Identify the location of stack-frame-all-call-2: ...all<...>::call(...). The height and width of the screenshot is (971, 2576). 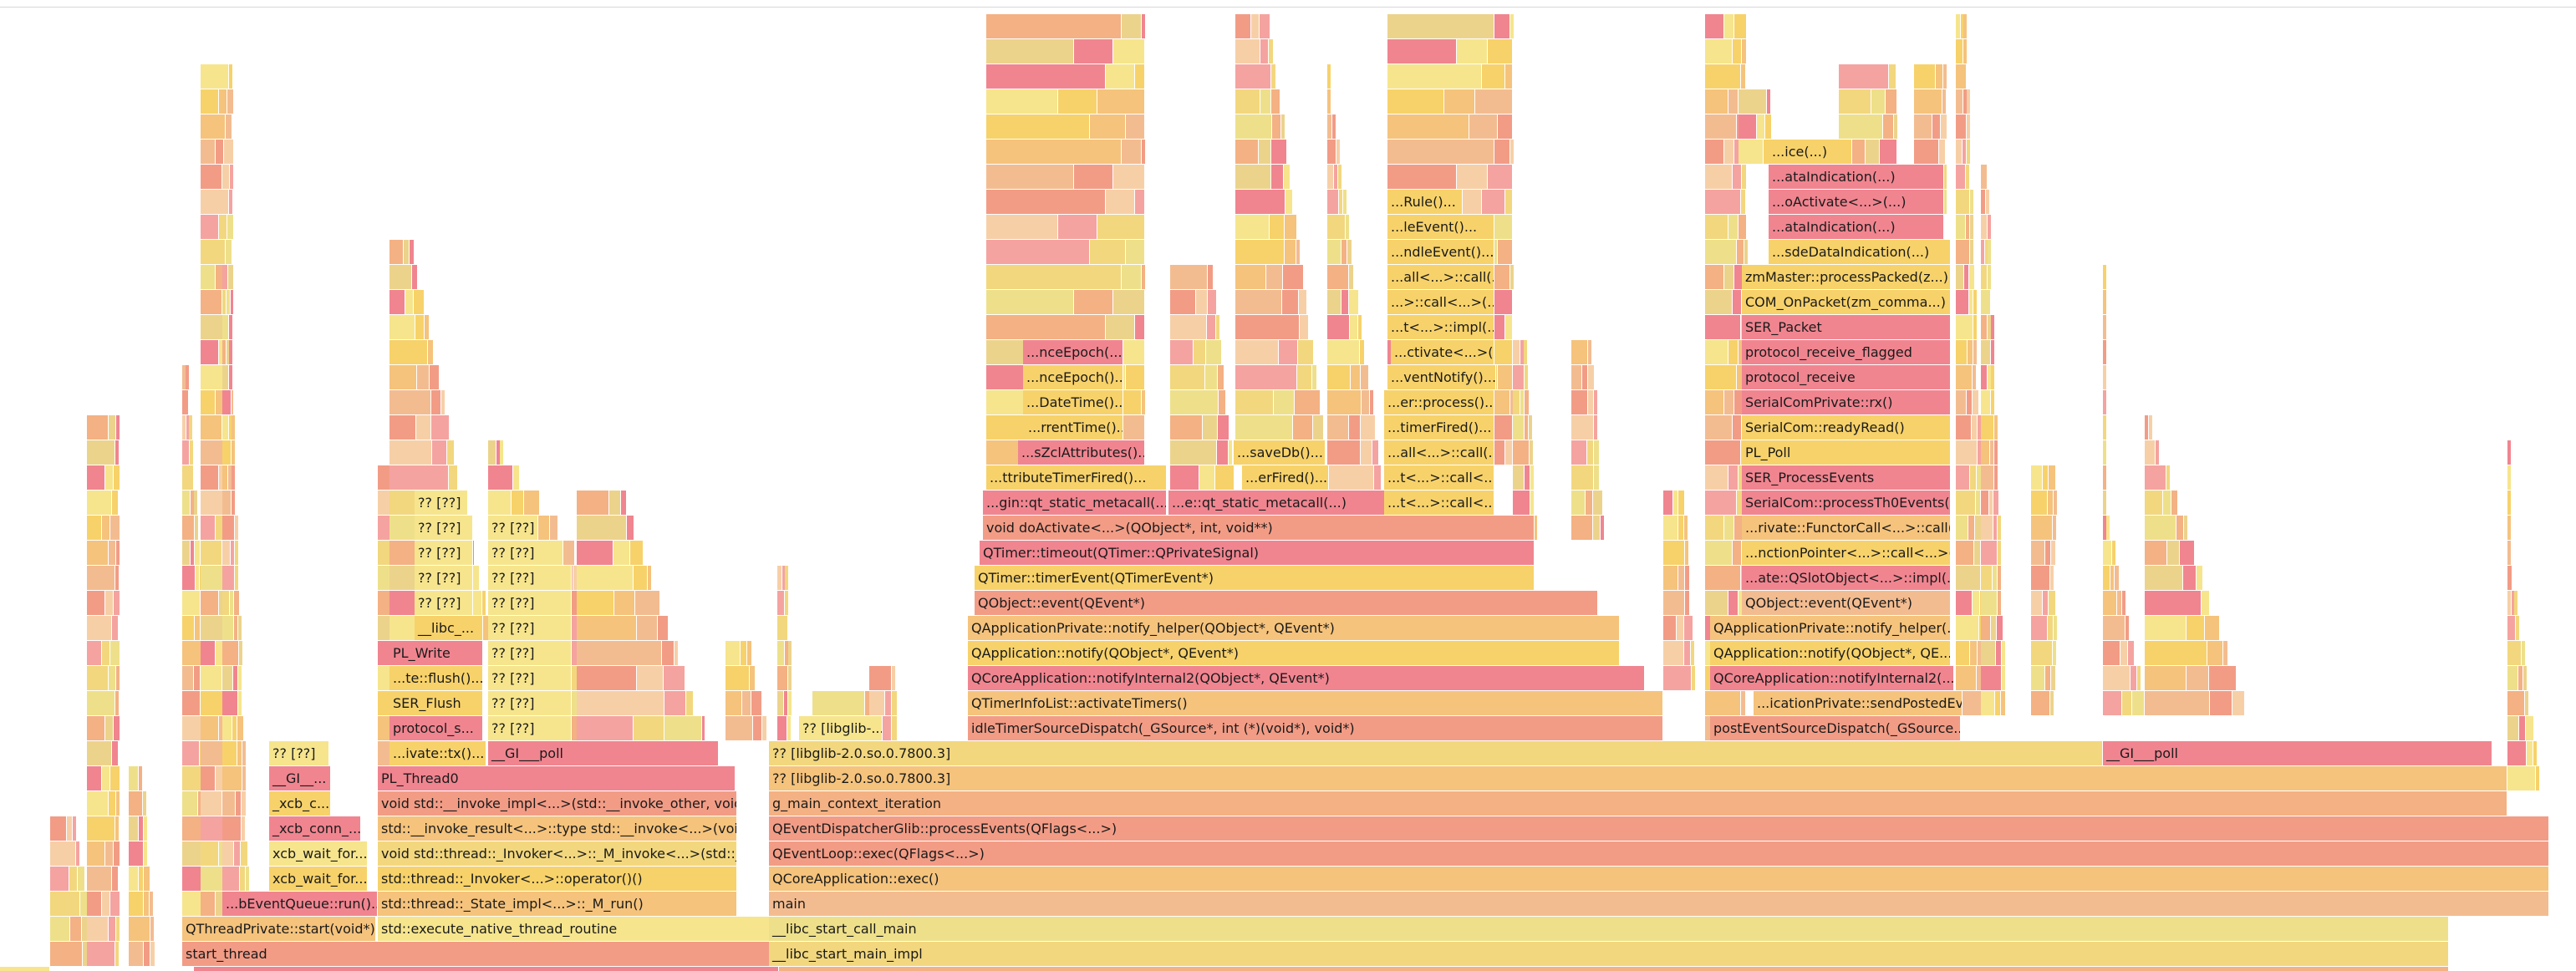
(1440, 277).